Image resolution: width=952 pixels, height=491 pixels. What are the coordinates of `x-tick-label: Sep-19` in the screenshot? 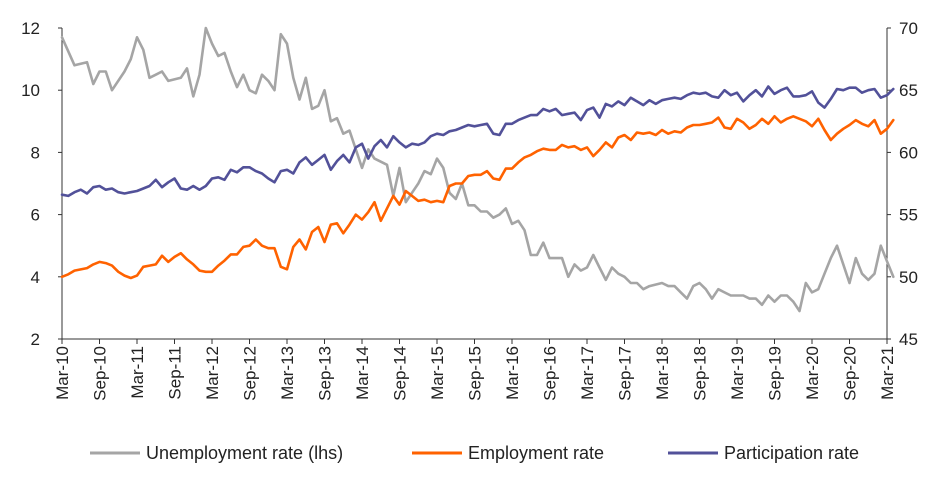 It's located at (775, 373).